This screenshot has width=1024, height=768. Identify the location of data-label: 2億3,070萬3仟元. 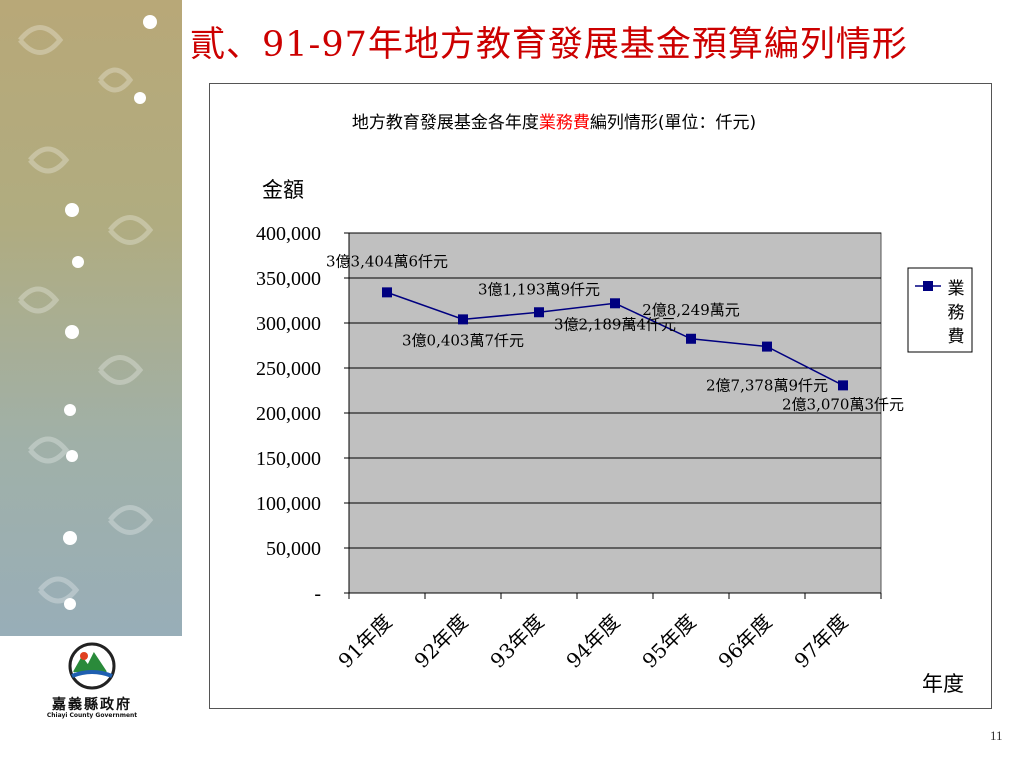
(843, 404).